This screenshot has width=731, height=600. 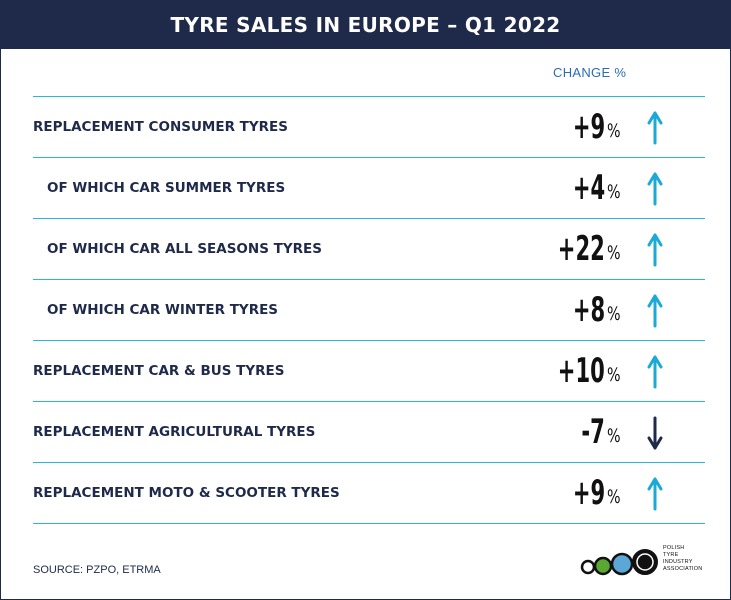 I want to click on change-number: +10, so click(x=581, y=371).